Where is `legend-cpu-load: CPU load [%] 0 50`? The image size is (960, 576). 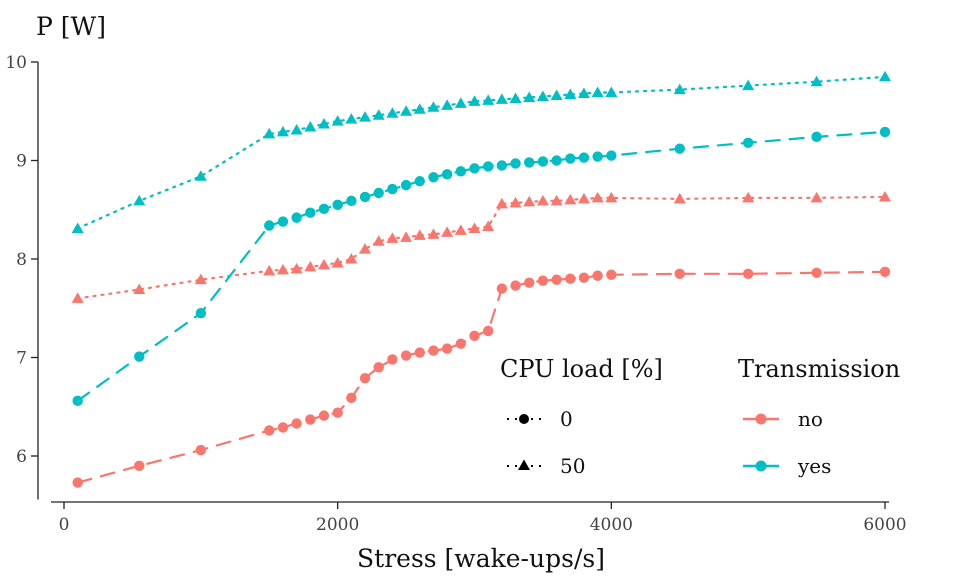
legend-cpu-load: CPU load [%] 0 50 is located at coordinates (581, 416).